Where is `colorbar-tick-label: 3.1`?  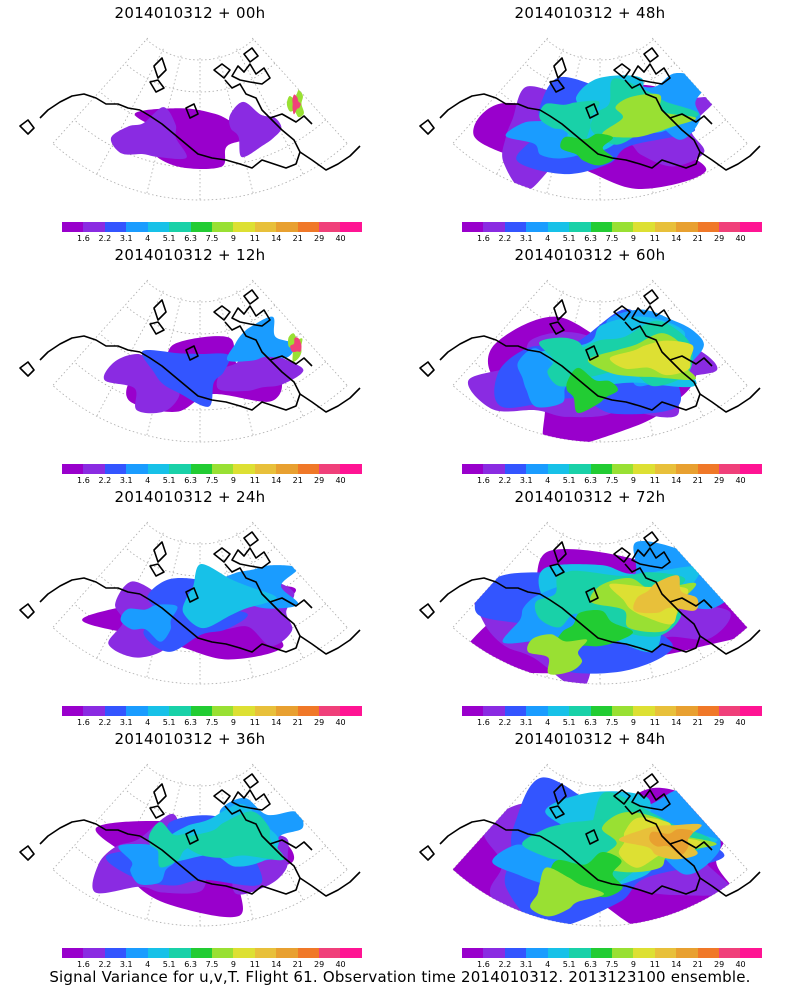
colorbar-tick-label: 3.1 is located at coordinates (126, 480).